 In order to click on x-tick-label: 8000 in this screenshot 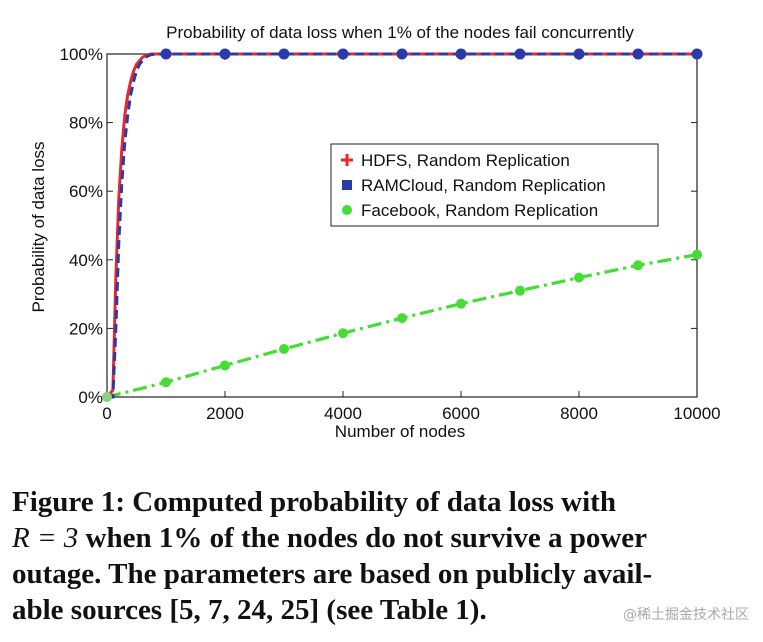, I will do `click(579, 413)`.